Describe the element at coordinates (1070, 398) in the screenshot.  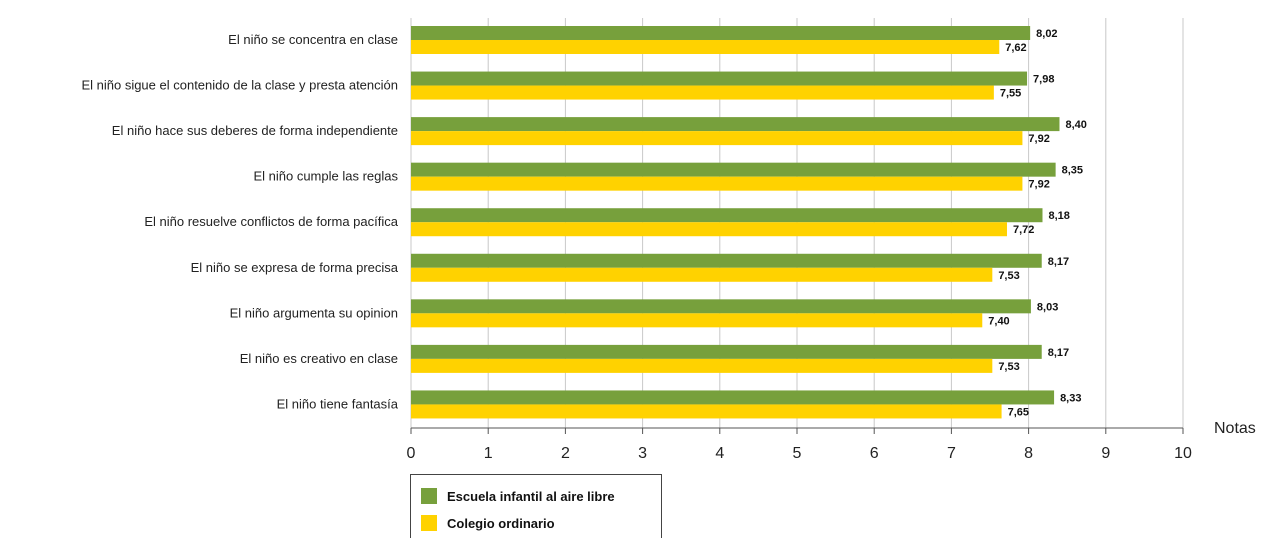
I see `value-label: 8,33` at that location.